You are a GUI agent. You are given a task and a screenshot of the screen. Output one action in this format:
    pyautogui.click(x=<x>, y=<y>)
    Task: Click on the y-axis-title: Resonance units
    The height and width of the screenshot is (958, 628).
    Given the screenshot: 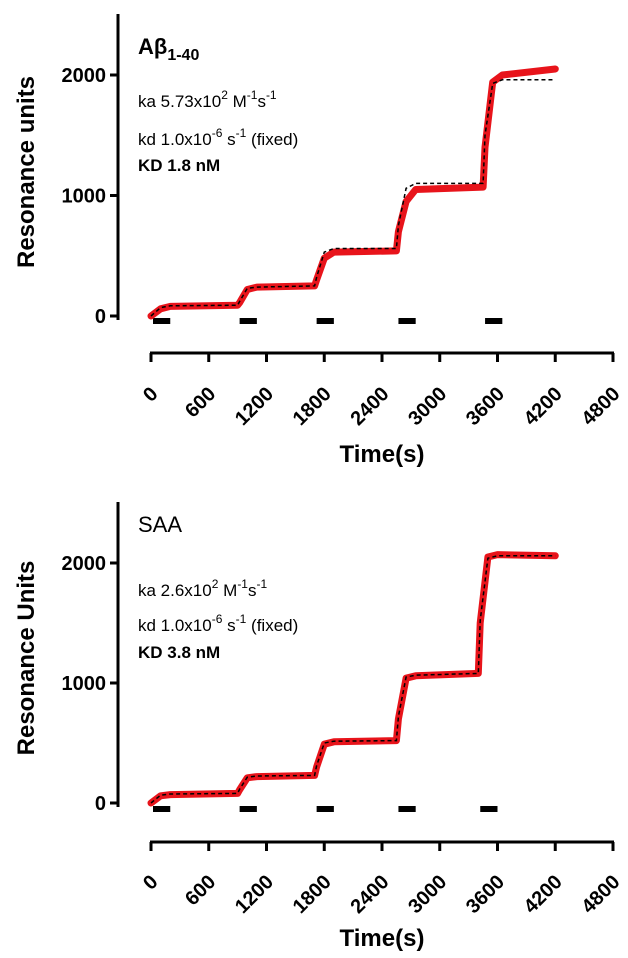 What is the action you would take?
    pyautogui.click(x=26, y=172)
    